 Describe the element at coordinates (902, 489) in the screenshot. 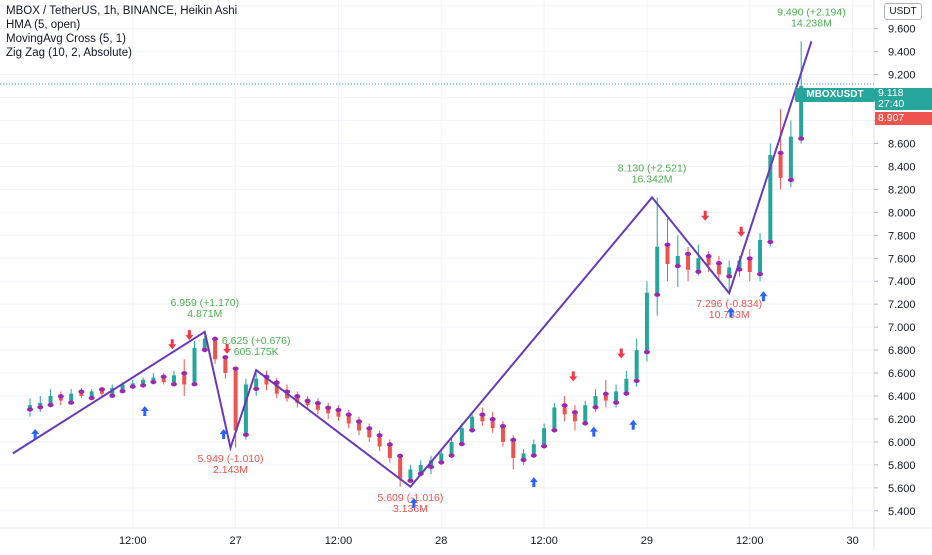

I see `price-tick-label: 5.600` at that location.